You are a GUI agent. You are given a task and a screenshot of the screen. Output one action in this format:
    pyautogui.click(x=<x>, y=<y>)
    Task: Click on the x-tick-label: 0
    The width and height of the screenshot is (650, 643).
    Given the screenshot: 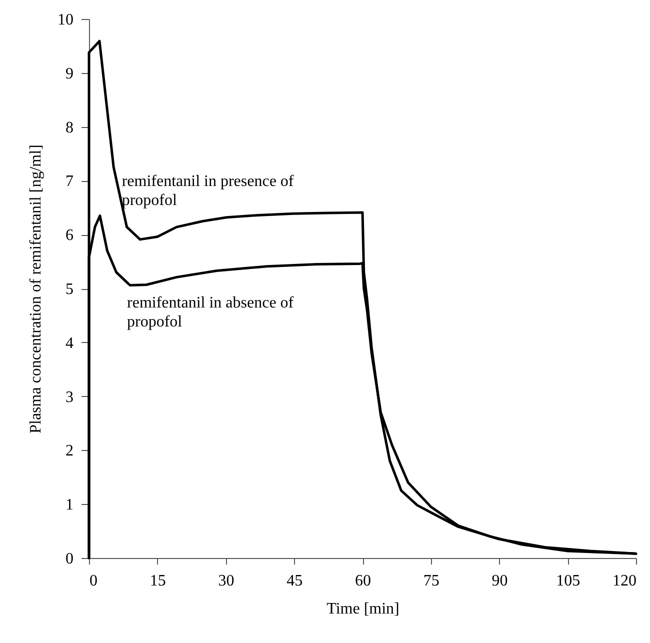 What is the action you would take?
    pyautogui.click(x=94, y=581)
    